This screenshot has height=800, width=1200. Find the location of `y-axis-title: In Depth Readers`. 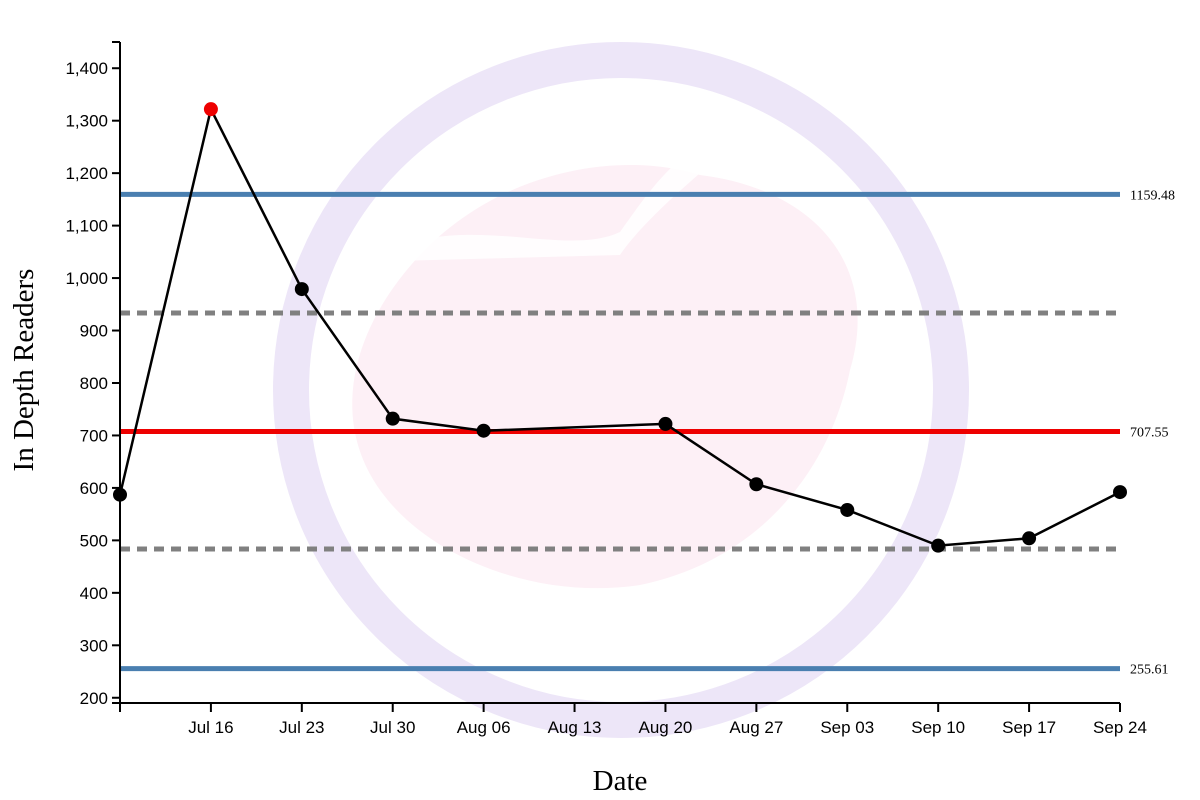

y-axis-title: In Depth Readers is located at coordinates (24, 370).